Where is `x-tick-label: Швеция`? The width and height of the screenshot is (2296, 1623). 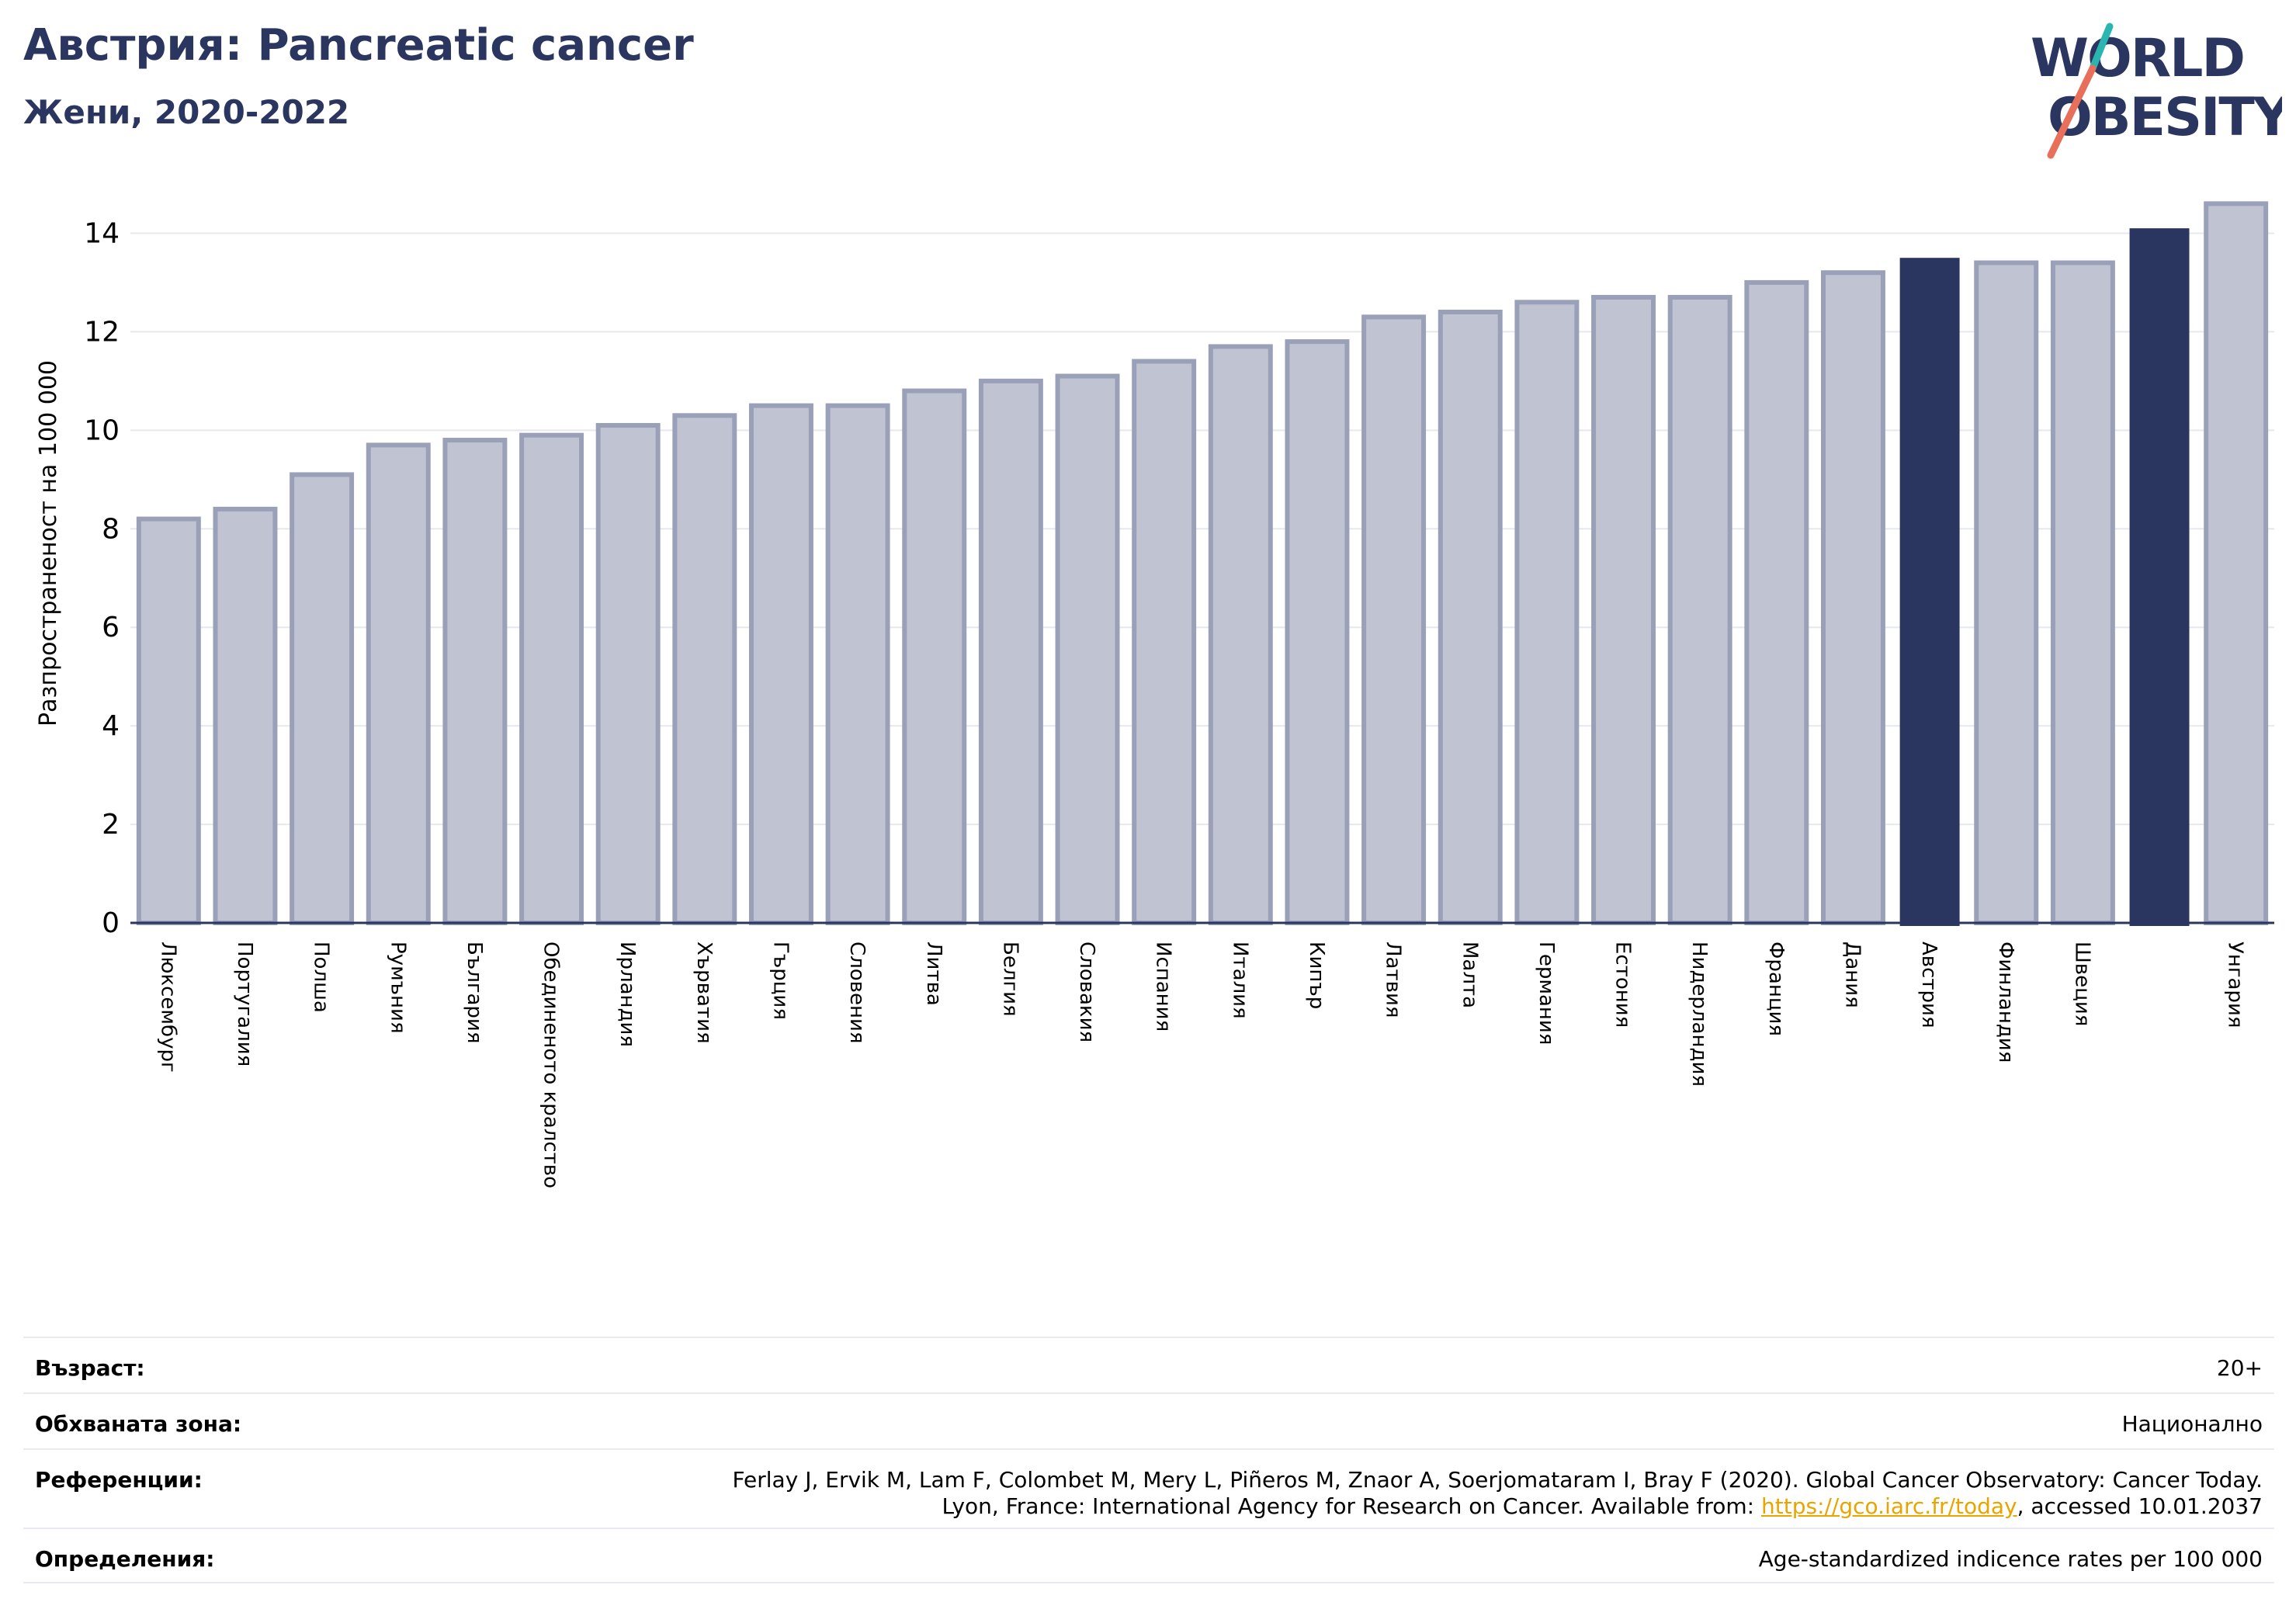
x-tick-label: Швеция is located at coordinates (2081, 984).